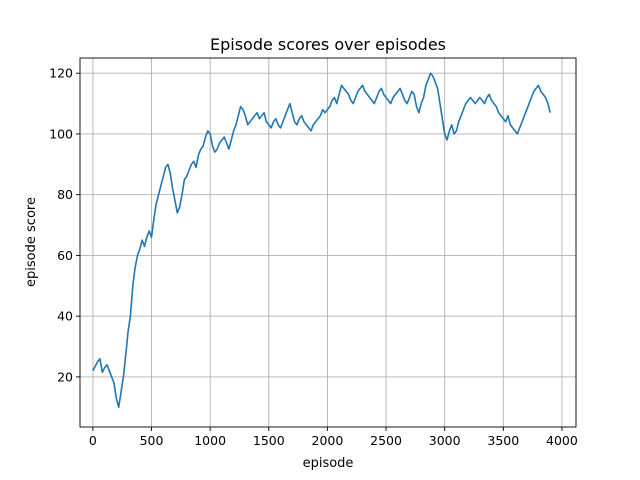 The image size is (640, 480). Describe the element at coordinates (65, 376) in the screenshot. I see `y-tick-label: 20` at that location.